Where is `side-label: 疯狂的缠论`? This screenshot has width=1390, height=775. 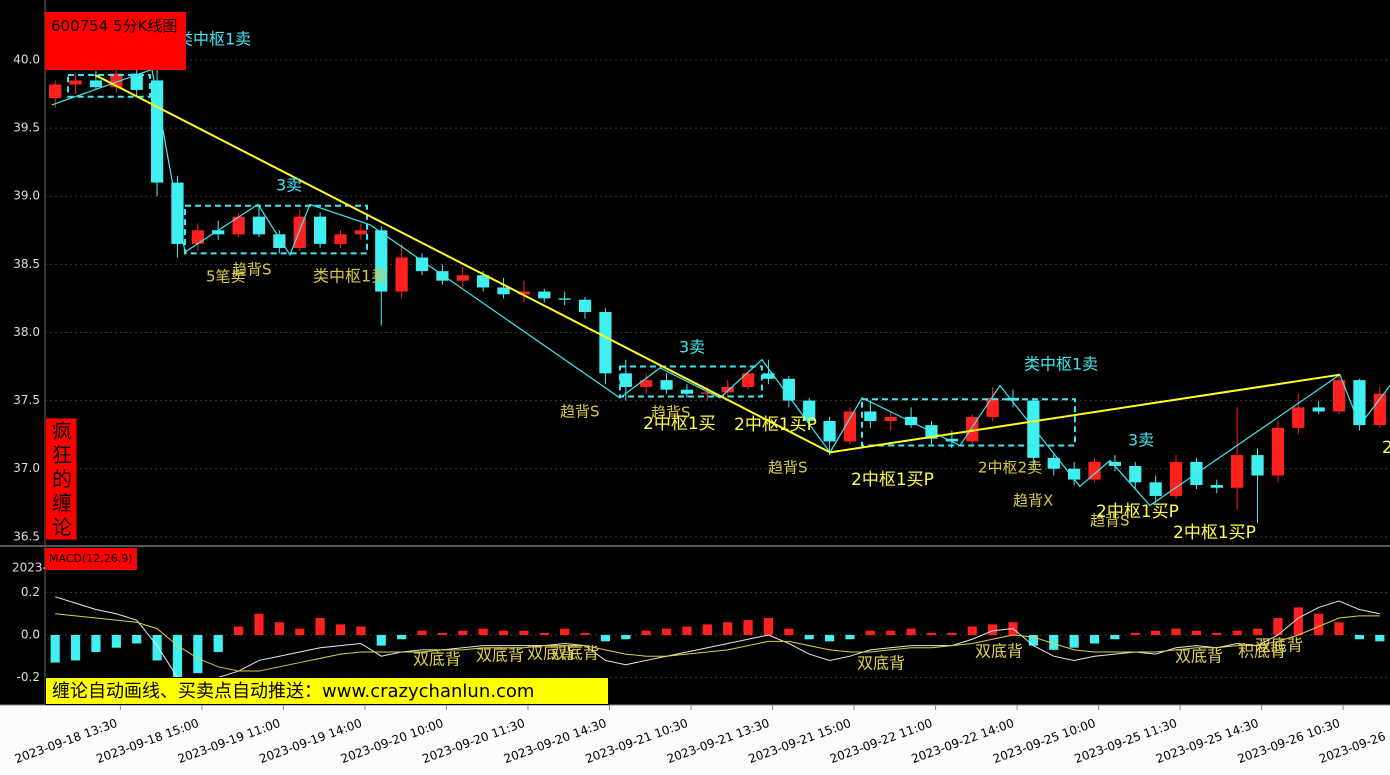
side-label: 疯狂的缠论 is located at coordinates (61, 479).